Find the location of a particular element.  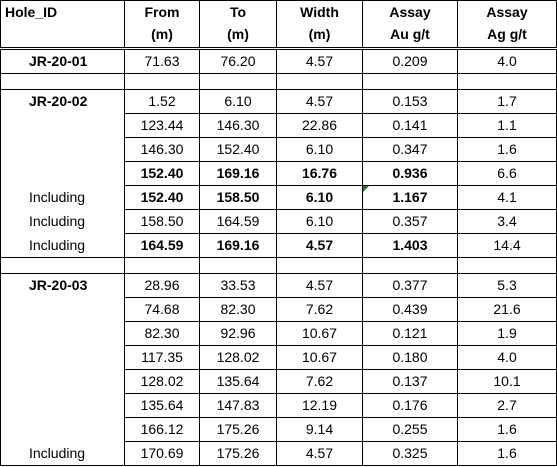

header-text: Assay is located at coordinates (410, 12).